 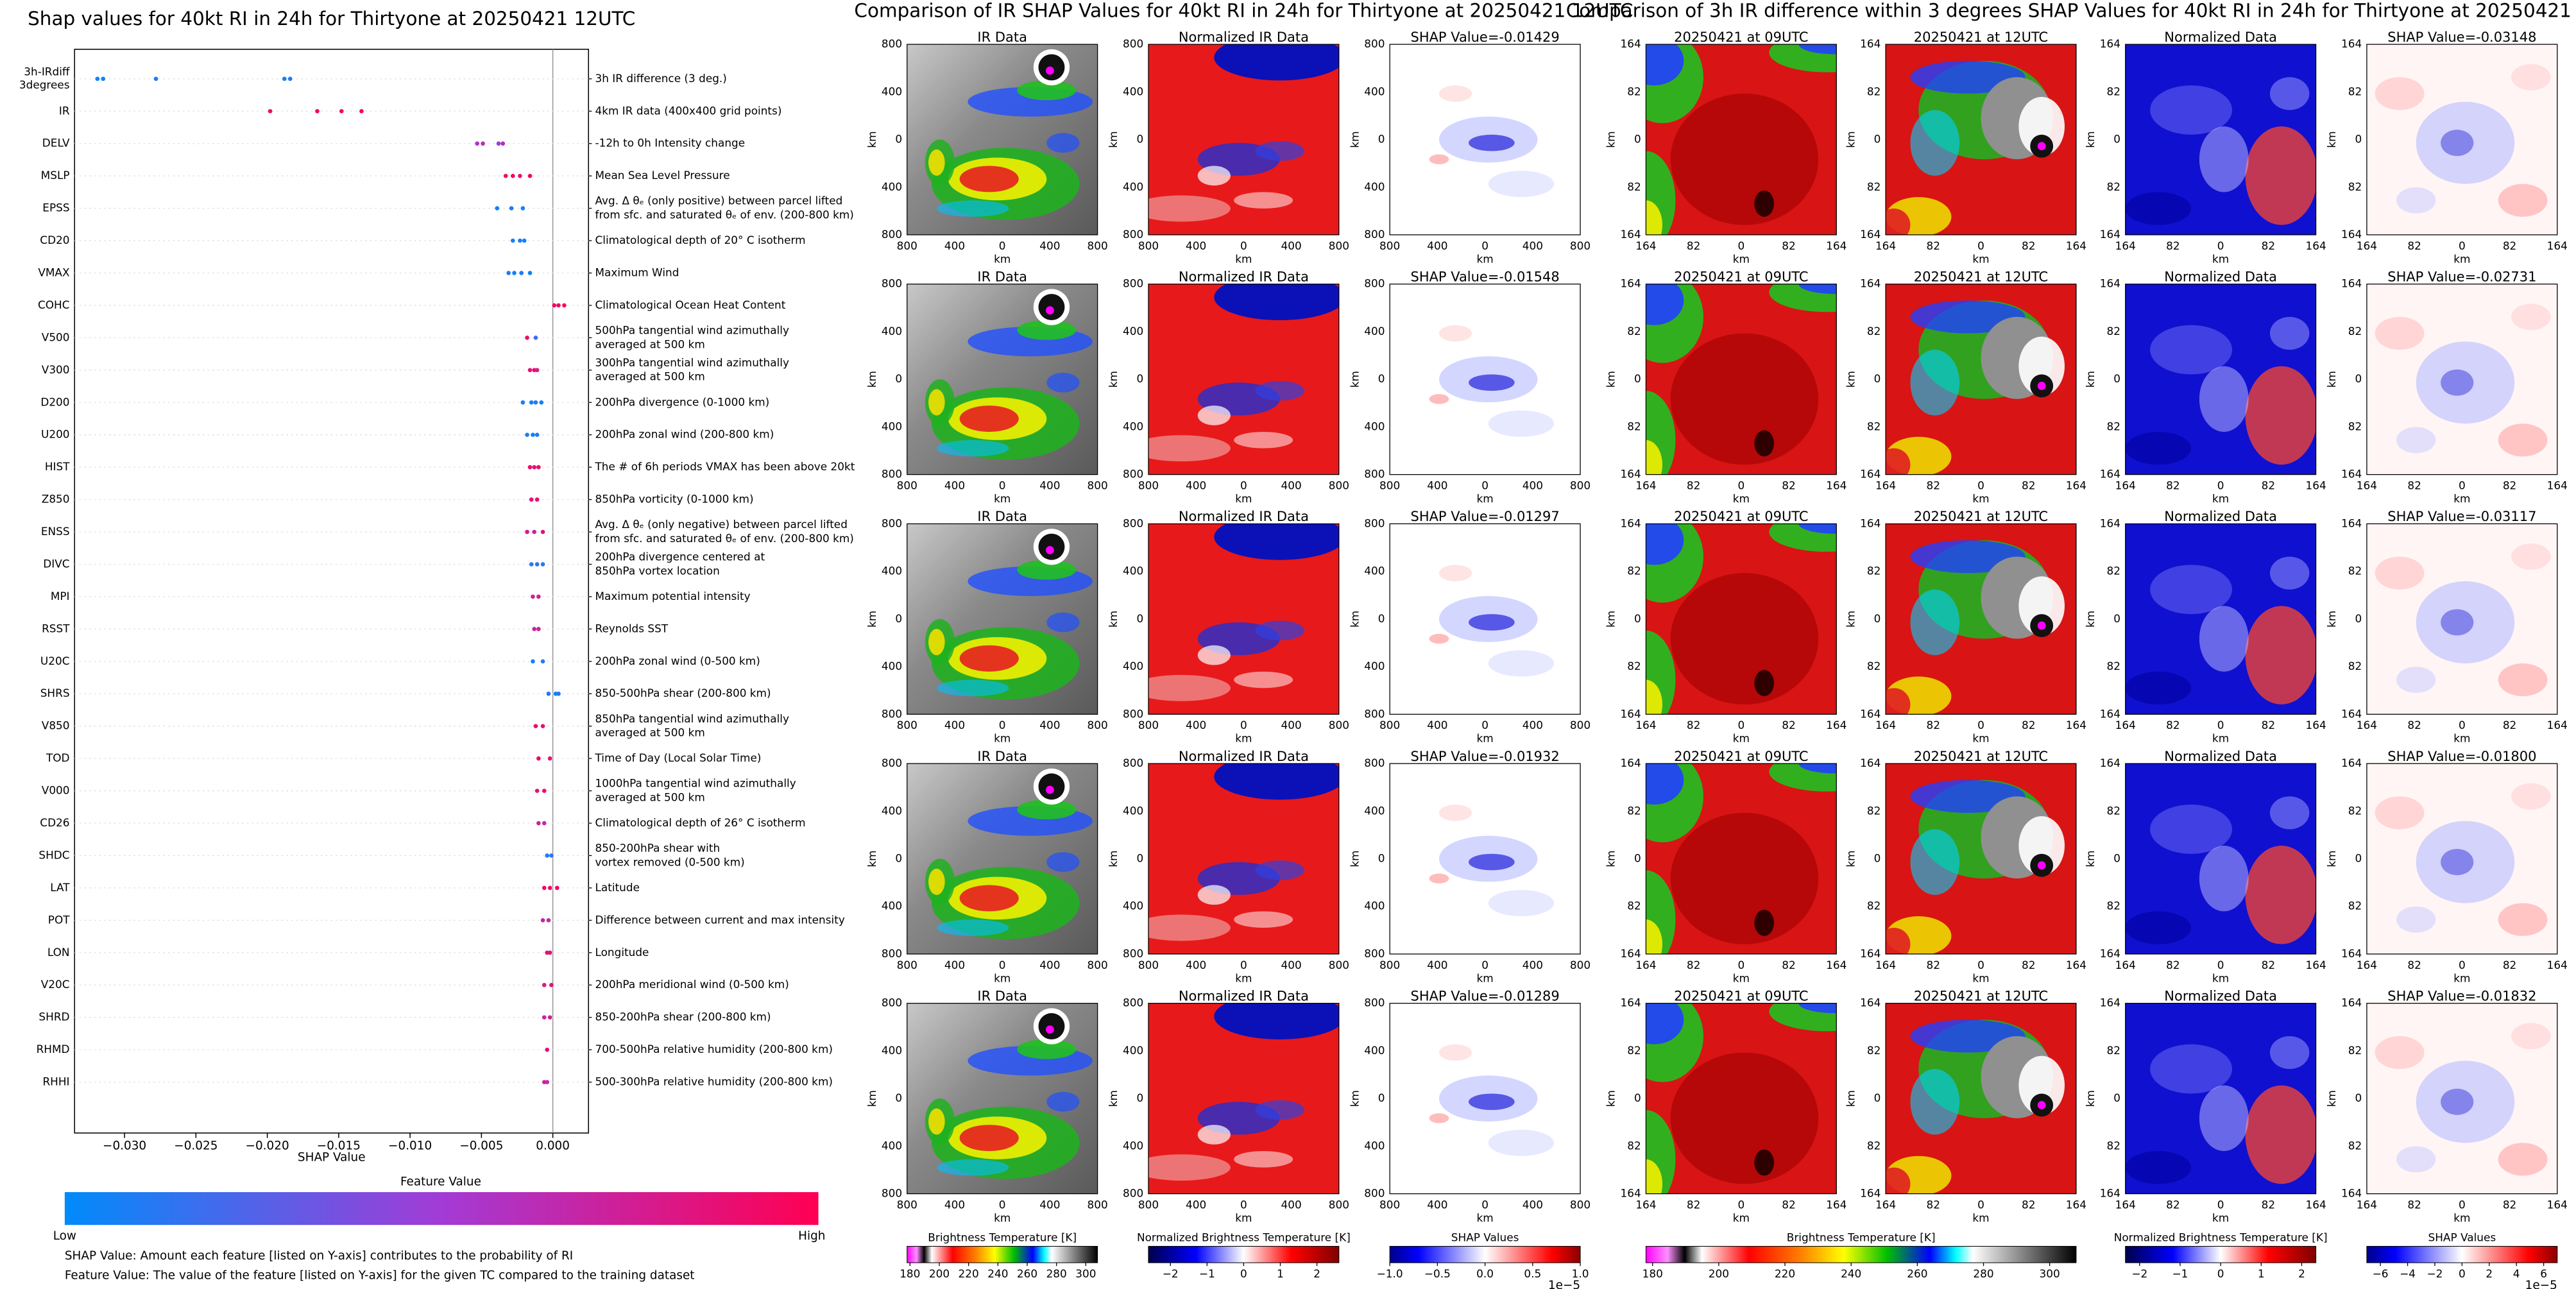 What do you see at coordinates (678, 660) in the screenshot?
I see `feature-description: 200hPa zonal wind (0-500 km)` at bounding box center [678, 660].